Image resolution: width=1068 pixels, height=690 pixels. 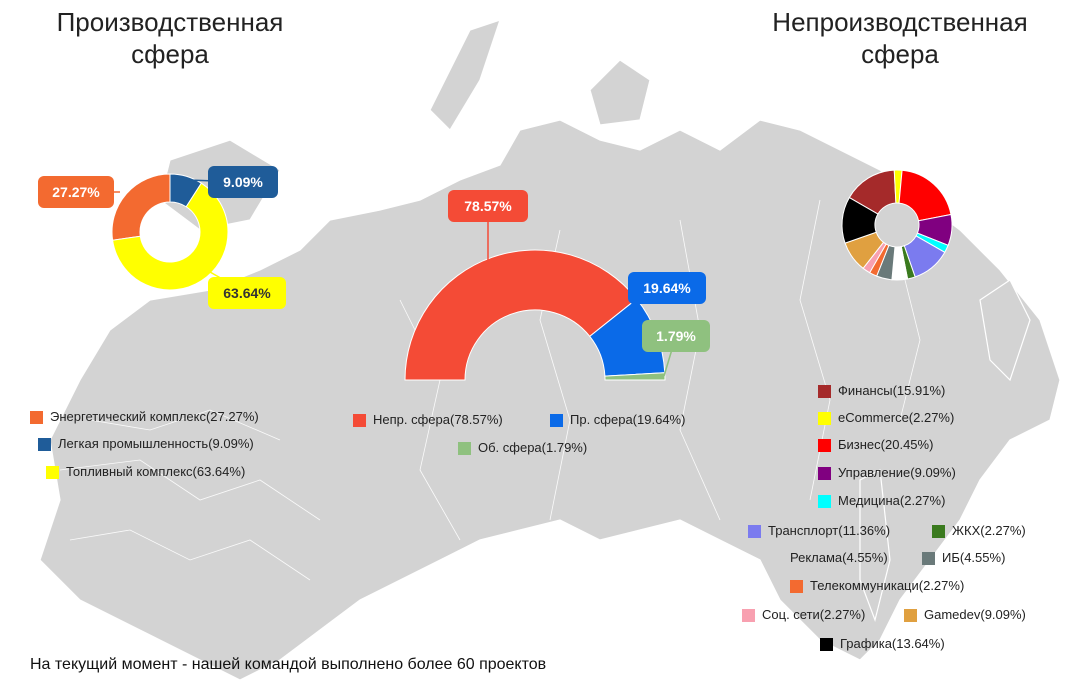 I want to click on production-callout-0: 27.27%, so click(x=79, y=192).